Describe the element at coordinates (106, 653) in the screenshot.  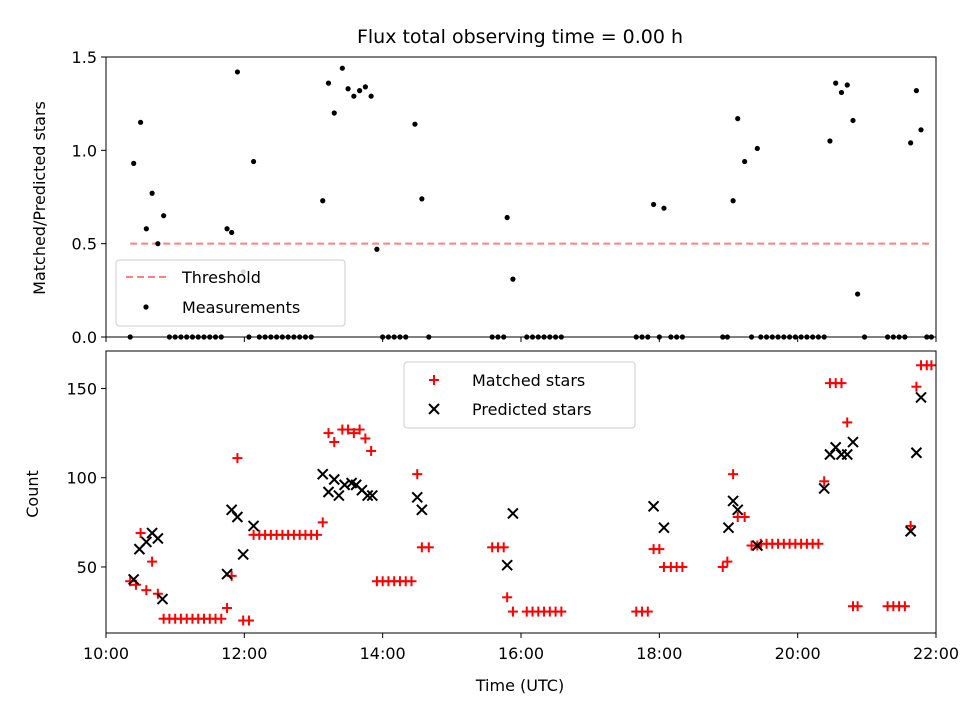
I see `x-tick-label: 10:00` at that location.